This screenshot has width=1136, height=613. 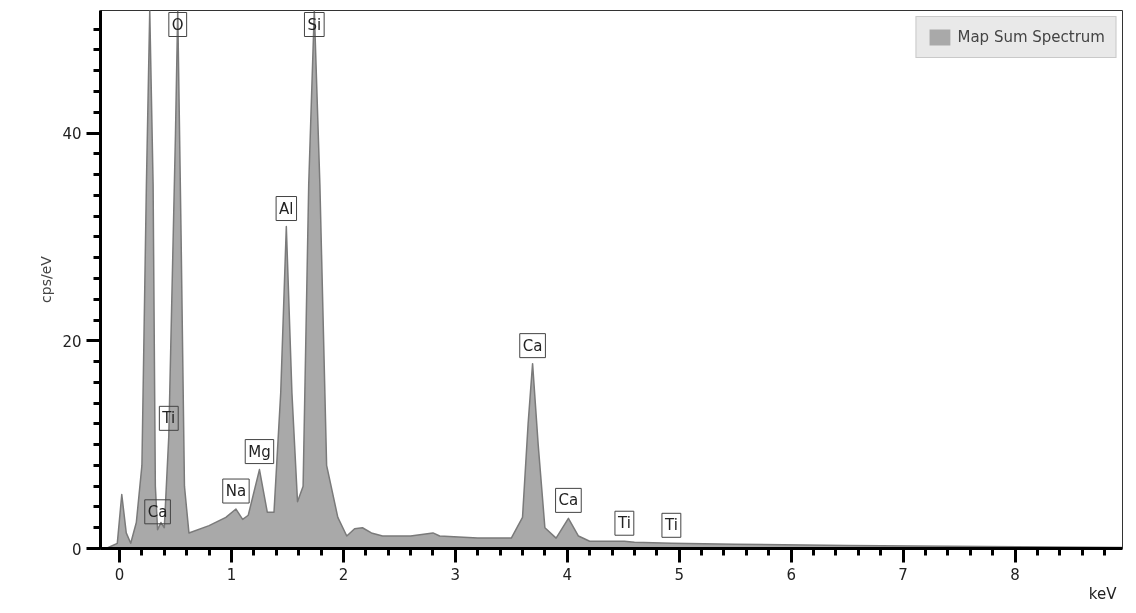 I want to click on x-tick-label: 3, so click(x=455, y=574).